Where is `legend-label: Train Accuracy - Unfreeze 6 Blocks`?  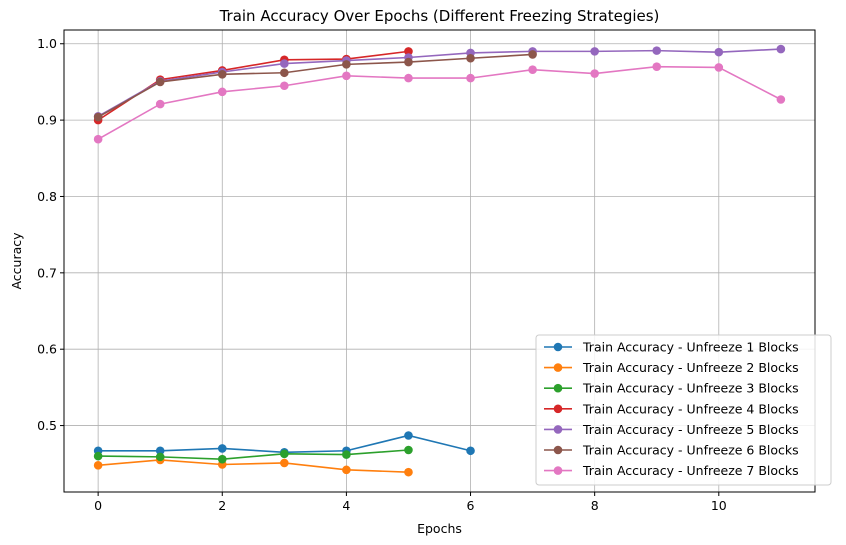 legend-label: Train Accuracy - Unfreeze 6 Blocks is located at coordinates (690, 450).